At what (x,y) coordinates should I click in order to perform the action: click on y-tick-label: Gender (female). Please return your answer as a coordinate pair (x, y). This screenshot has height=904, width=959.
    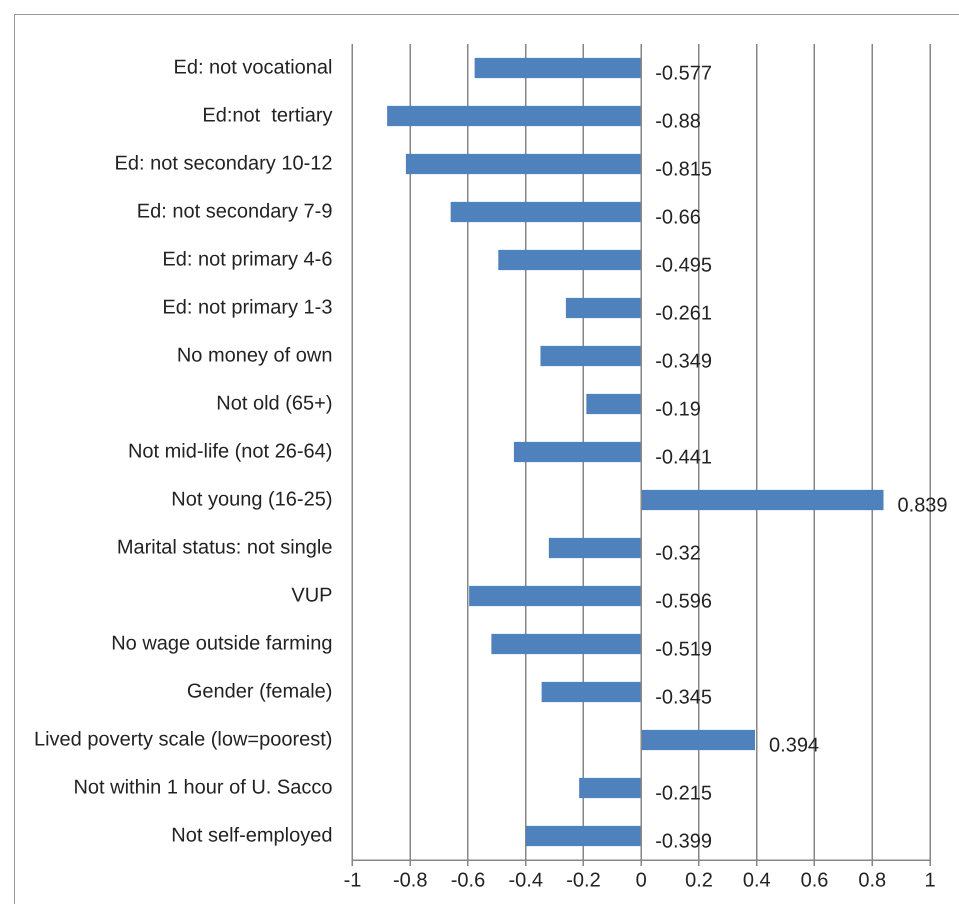
    Looking at the image, I should click on (259, 691).